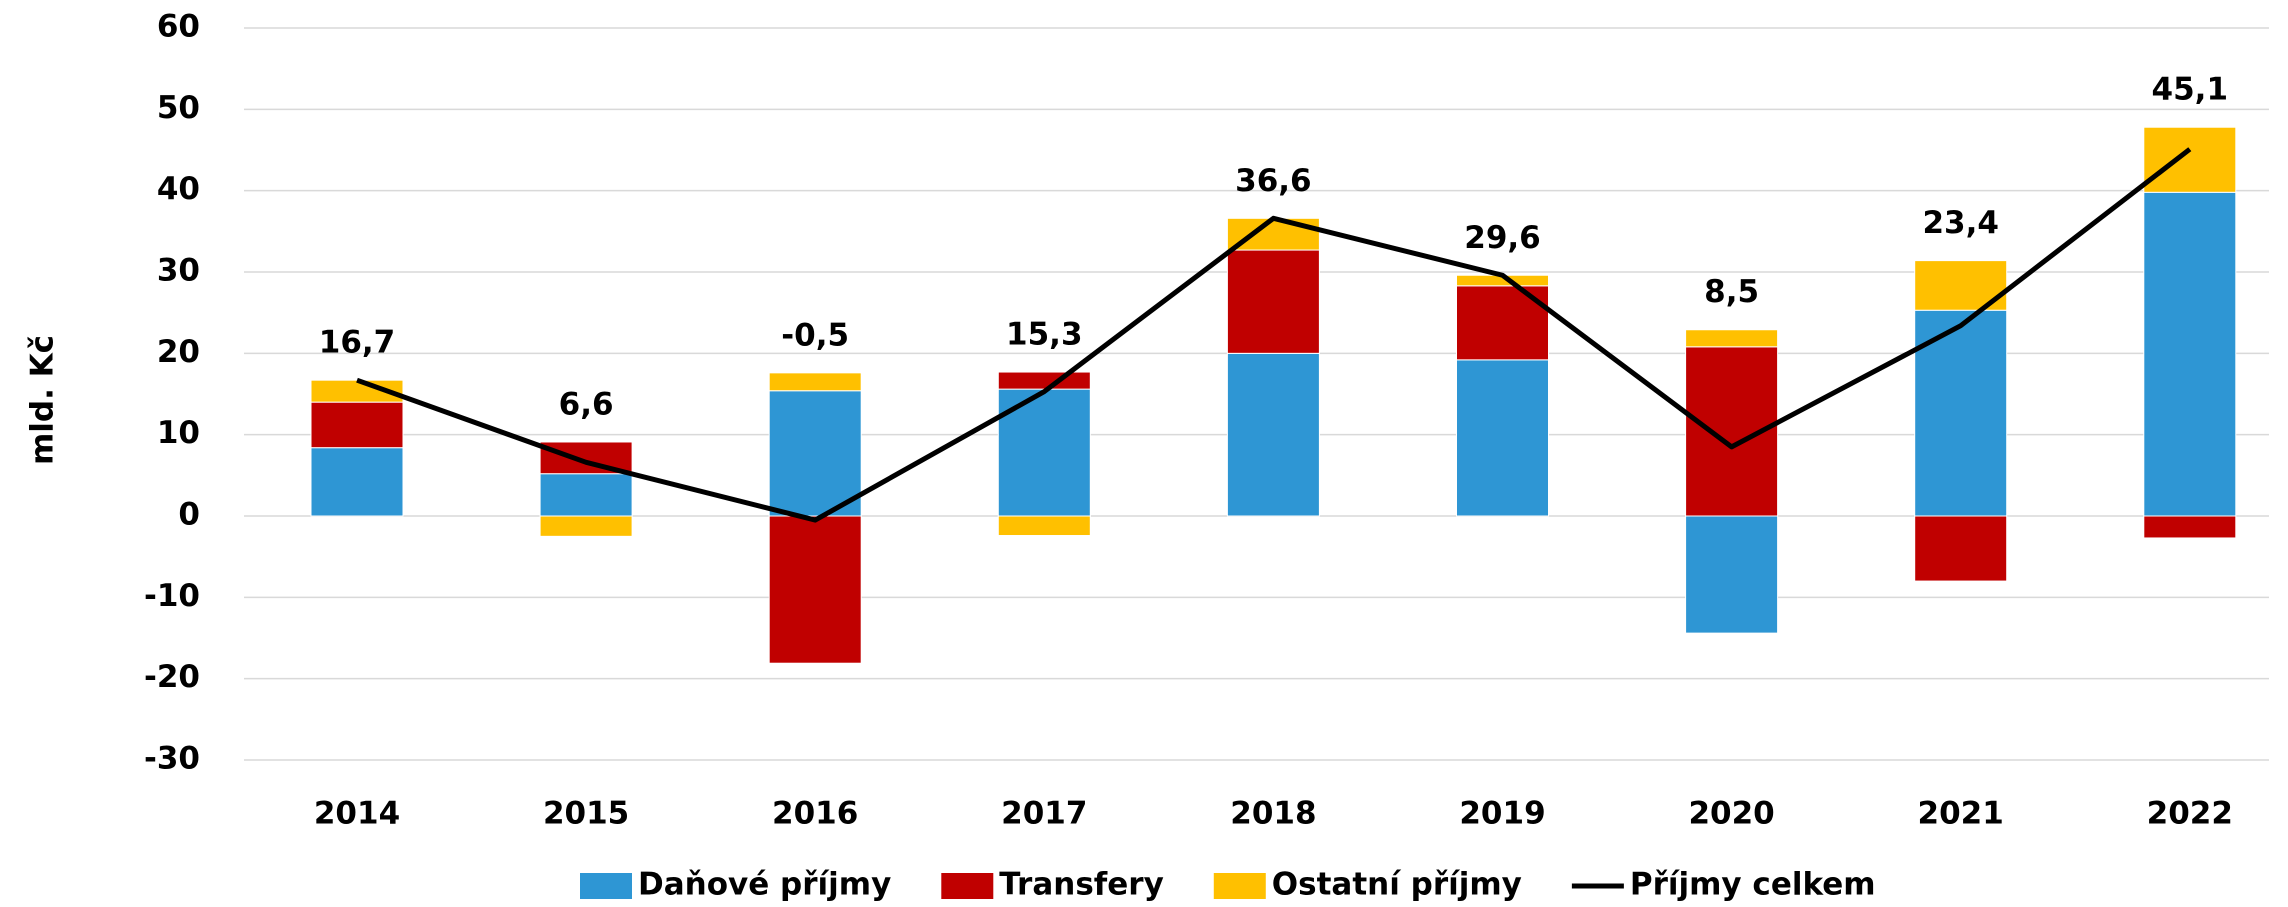 Image resolution: width=2288 pixels, height=907 pixels. Describe the element at coordinates (43, 400) in the screenshot. I see `y-axis-label: mld. Kč` at that location.